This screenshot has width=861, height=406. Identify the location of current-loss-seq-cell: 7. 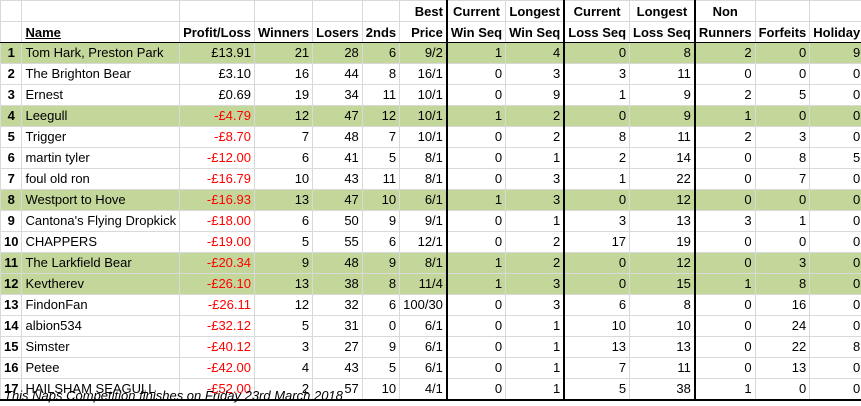
(597, 368).